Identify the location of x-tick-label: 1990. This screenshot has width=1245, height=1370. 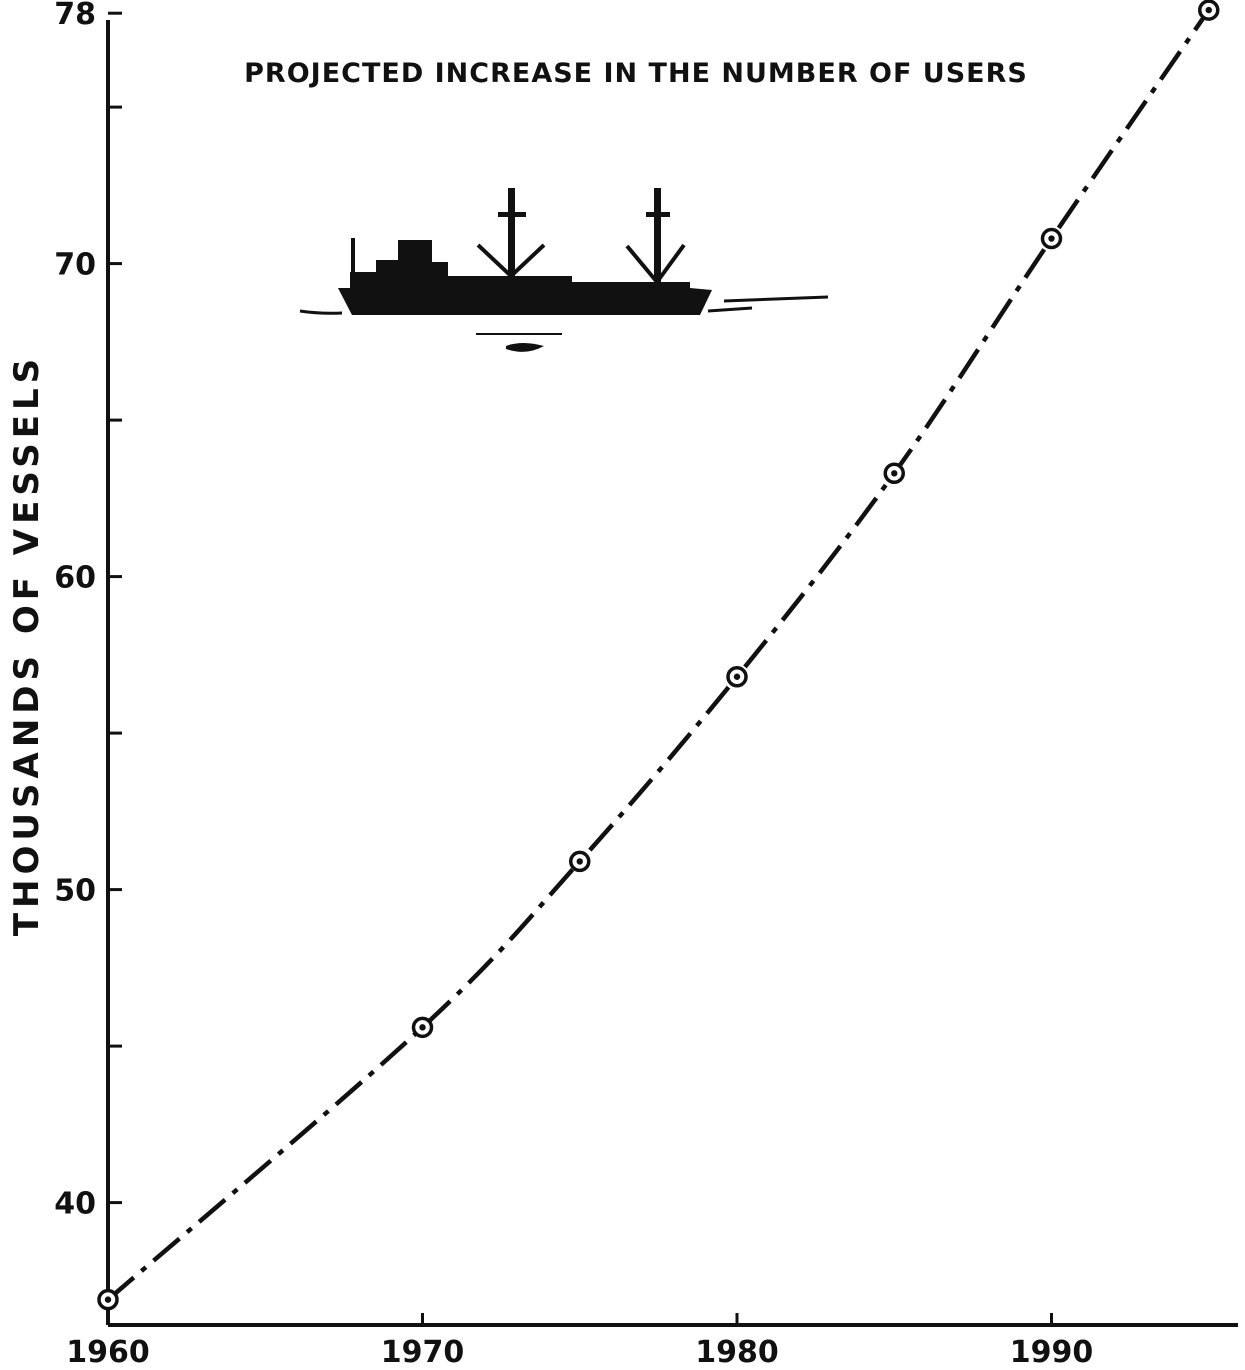
(1052, 1352).